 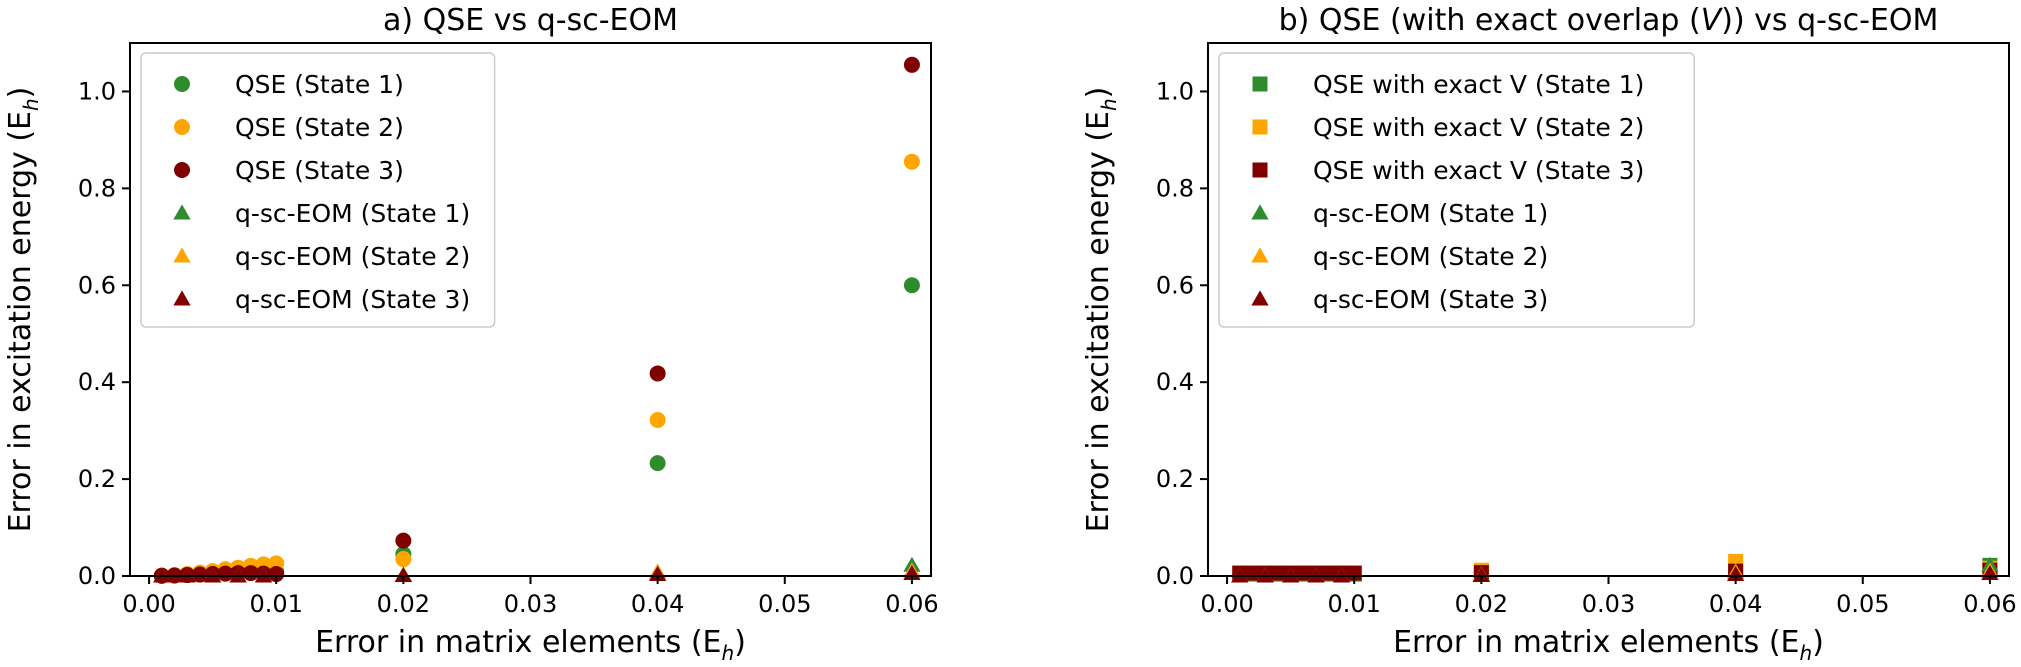 I want to click on legend-label: QSE (State 1), so click(x=319, y=84).